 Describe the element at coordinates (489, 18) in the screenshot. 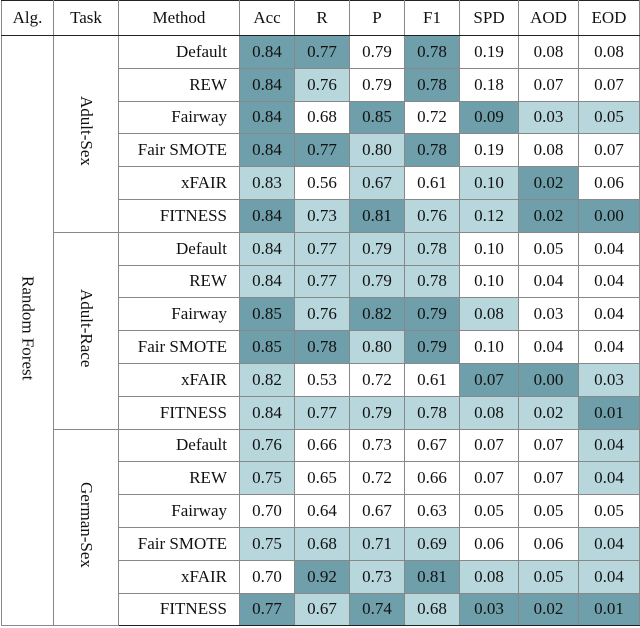

I see `header-cell: SPD` at that location.